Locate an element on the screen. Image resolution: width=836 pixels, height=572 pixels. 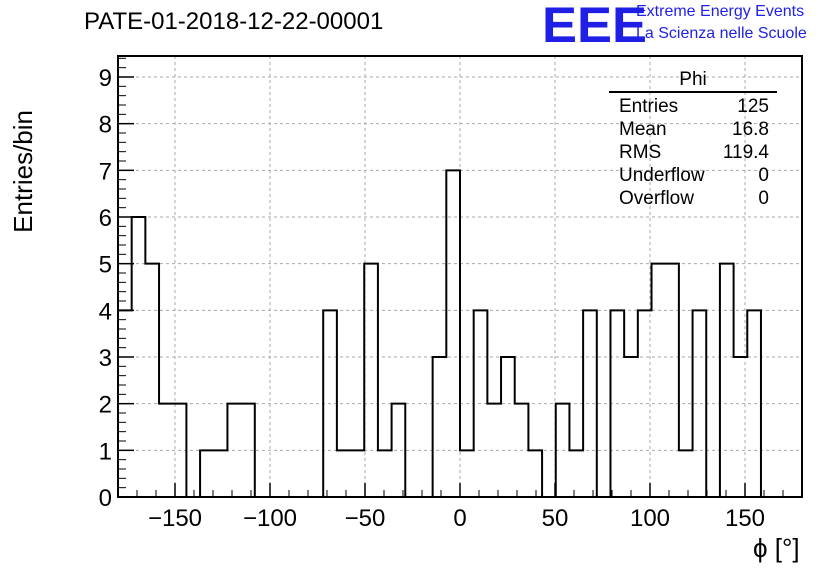
eee-logo: EEE is located at coordinates (595, 26).